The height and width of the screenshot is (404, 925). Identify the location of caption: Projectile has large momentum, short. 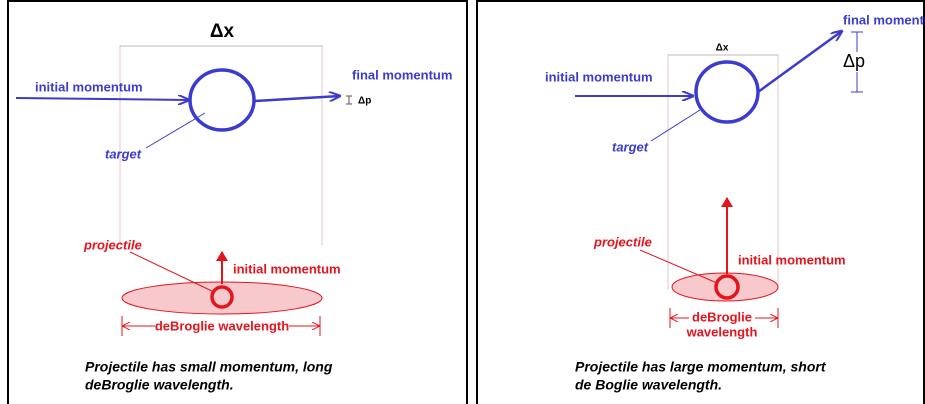
(701, 367).